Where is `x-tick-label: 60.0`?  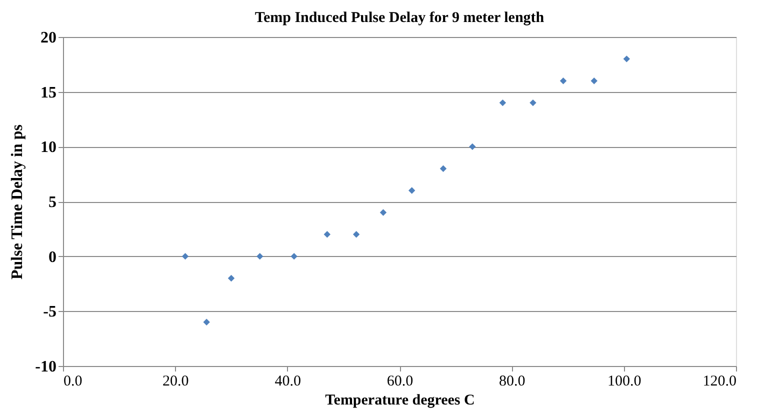
x-tick-label: 60.0 is located at coordinates (400, 382).